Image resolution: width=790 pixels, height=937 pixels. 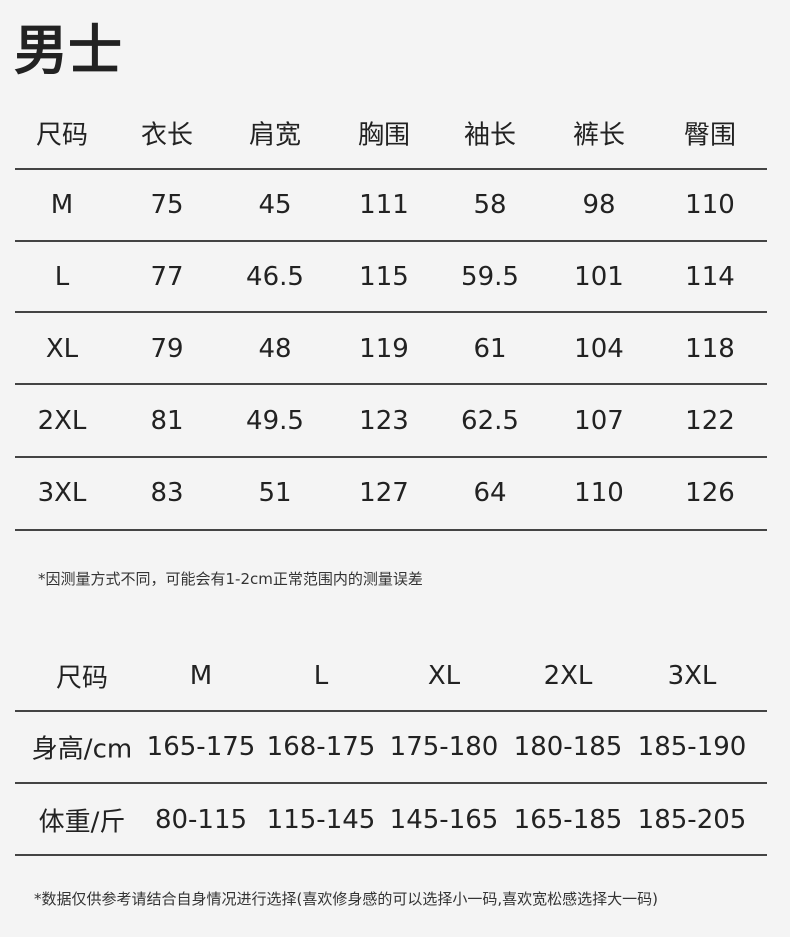 I want to click on row-label: 2XL, so click(x=62, y=421).